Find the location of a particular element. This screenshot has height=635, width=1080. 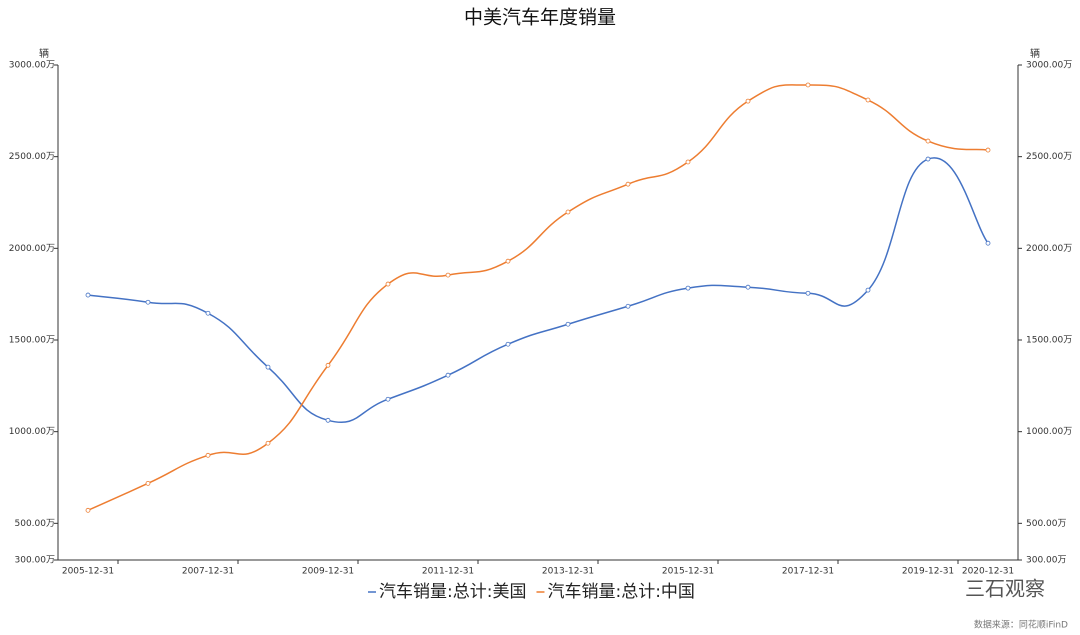

y-axis-label: 辆 is located at coordinates (44, 53).